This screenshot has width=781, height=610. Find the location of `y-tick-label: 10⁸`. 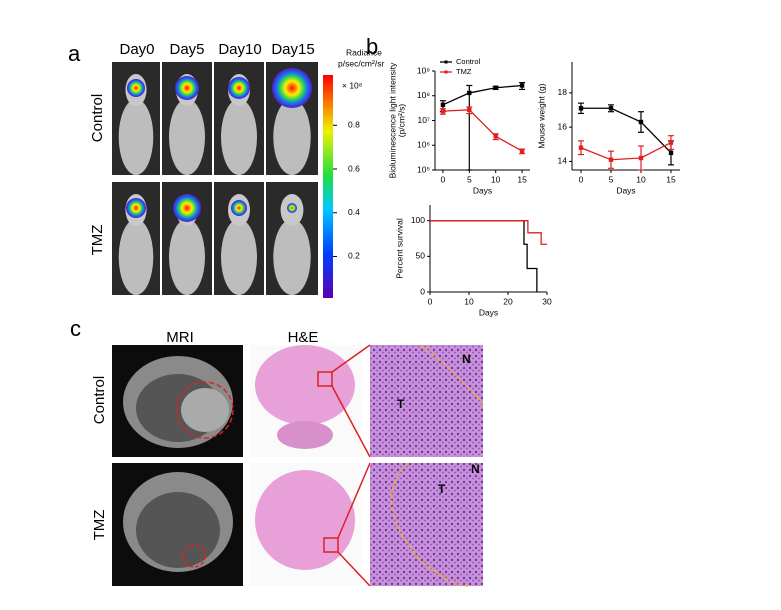

y-tick-label: 10⁸ is located at coordinates (423, 95).